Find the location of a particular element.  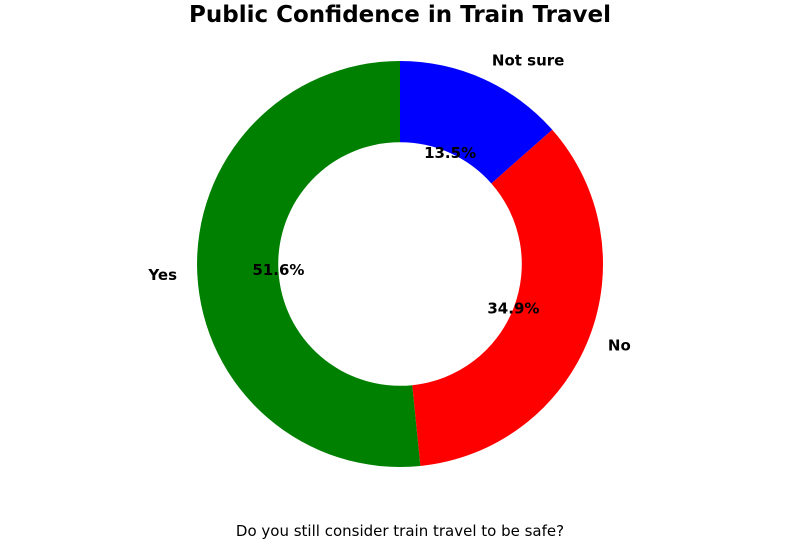

slice-pct-label: 51.6% is located at coordinates (278, 270).